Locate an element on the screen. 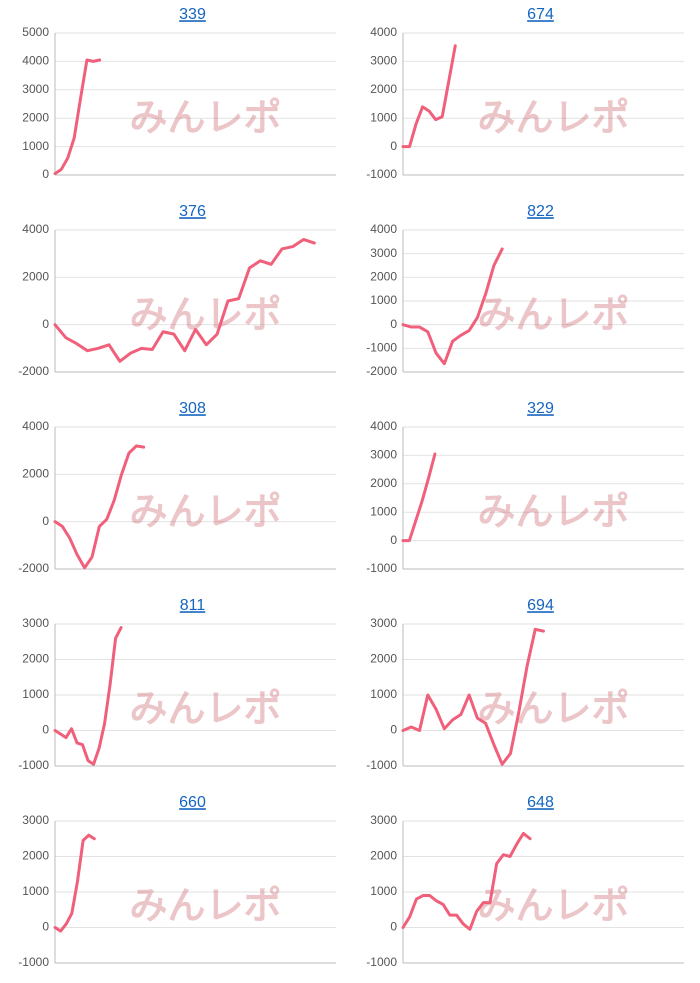  y-tick-label: 5000 is located at coordinates (35, 32).